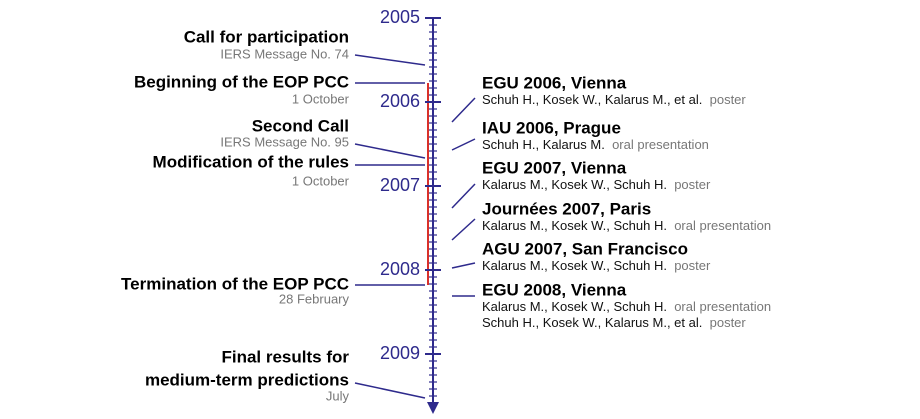 The width and height of the screenshot is (920, 419). Describe the element at coordinates (566, 208) in the screenshot. I see `conference-title: Journées 2007, Paris` at that location.